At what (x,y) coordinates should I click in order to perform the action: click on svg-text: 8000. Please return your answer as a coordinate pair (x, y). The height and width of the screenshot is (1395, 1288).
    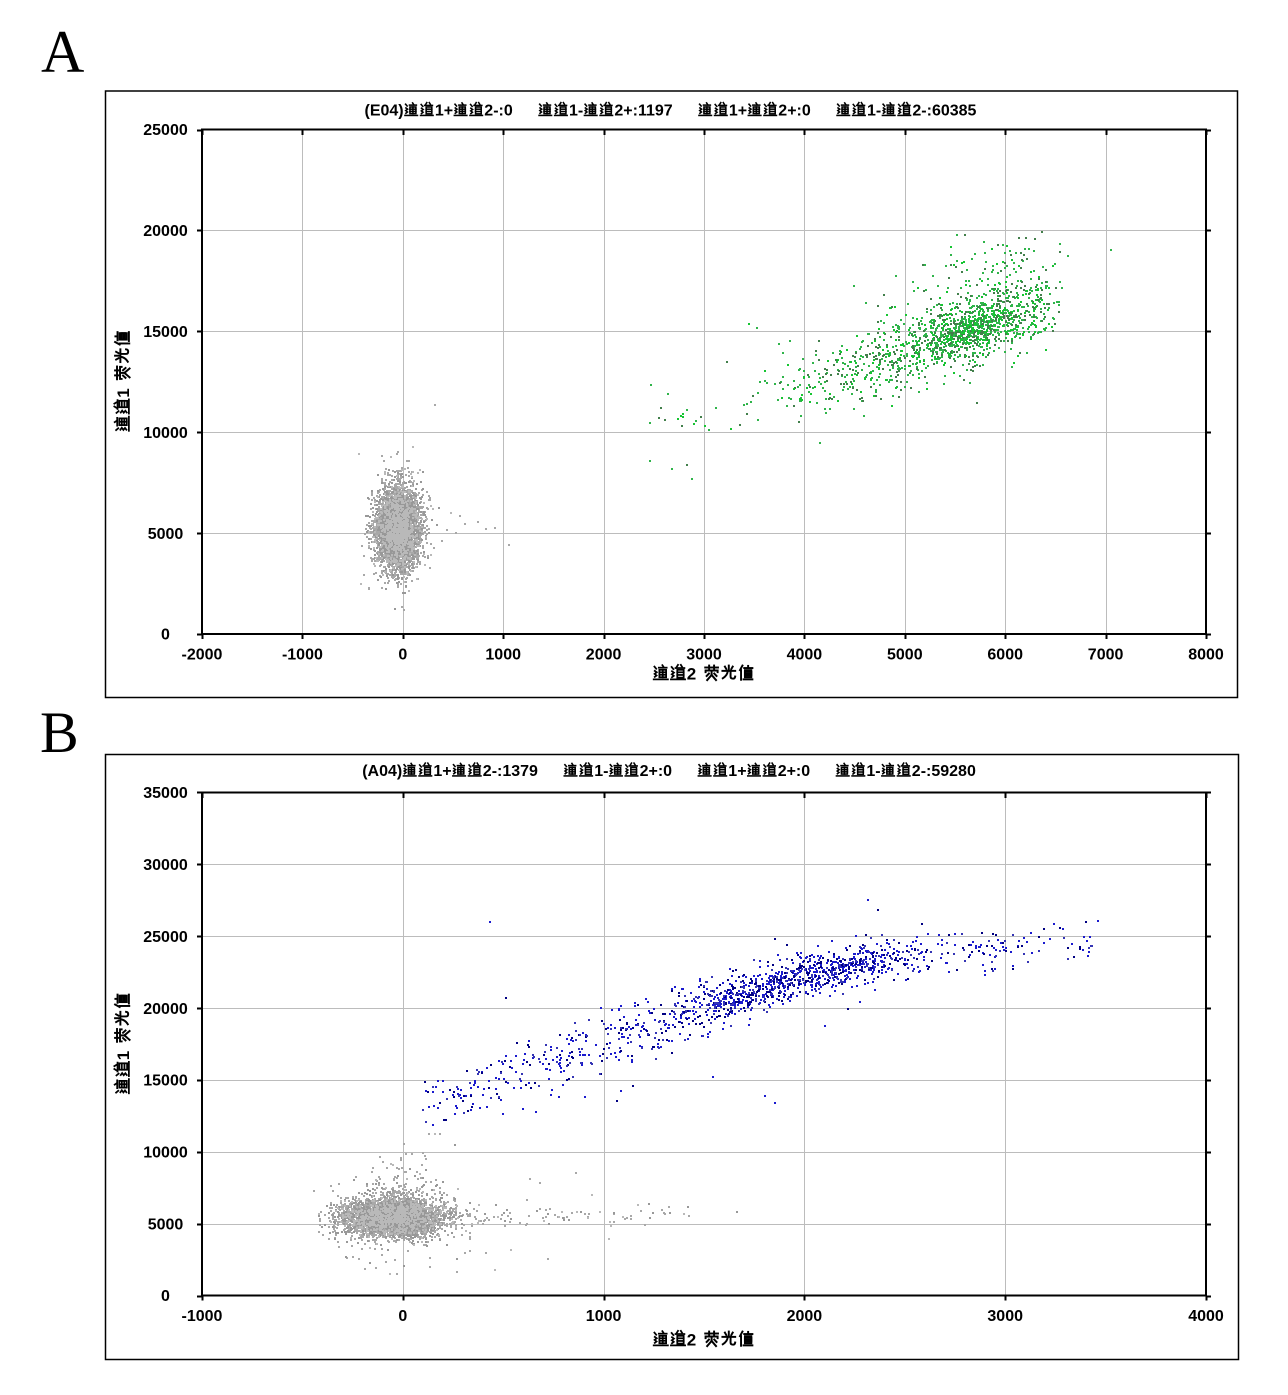
    Looking at the image, I should click on (1206, 655).